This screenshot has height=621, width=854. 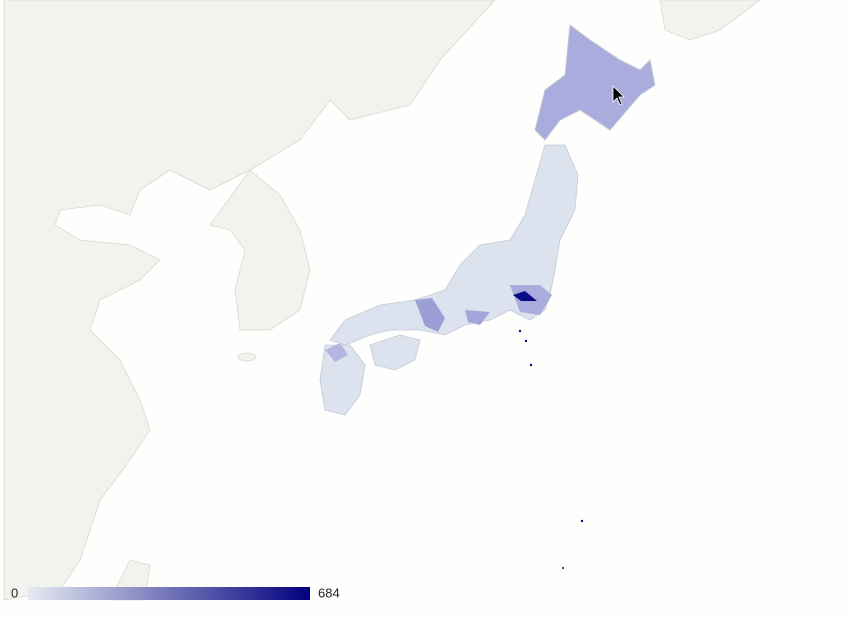 What do you see at coordinates (525, 296) in the screenshot?
I see `tokyo` at bounding box center [525, 296].